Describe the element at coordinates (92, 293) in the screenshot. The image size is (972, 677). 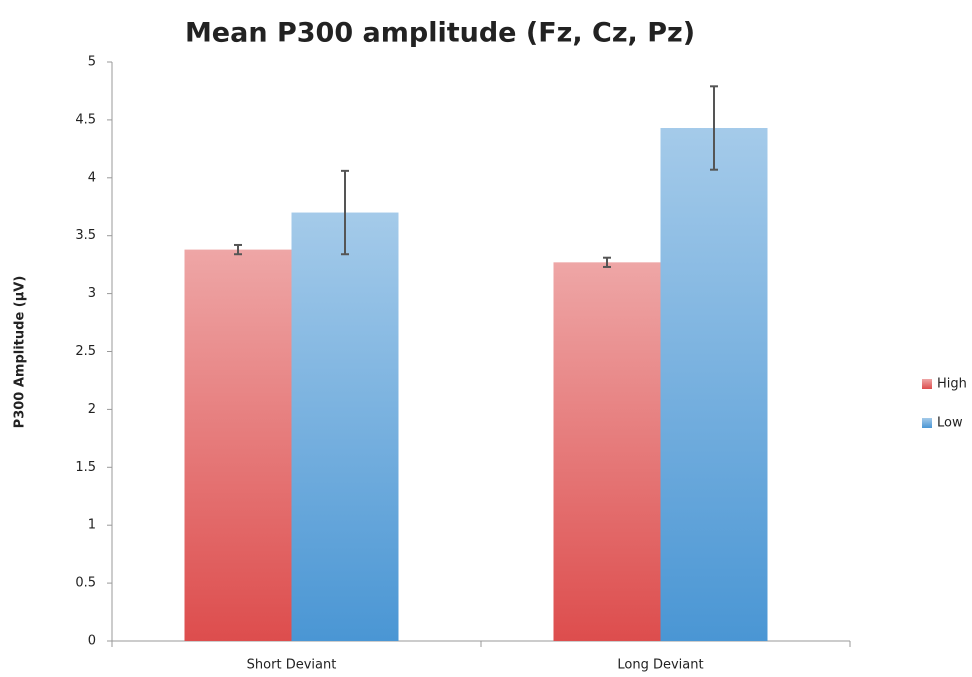
I see `y-tick-label: 3` at that location.